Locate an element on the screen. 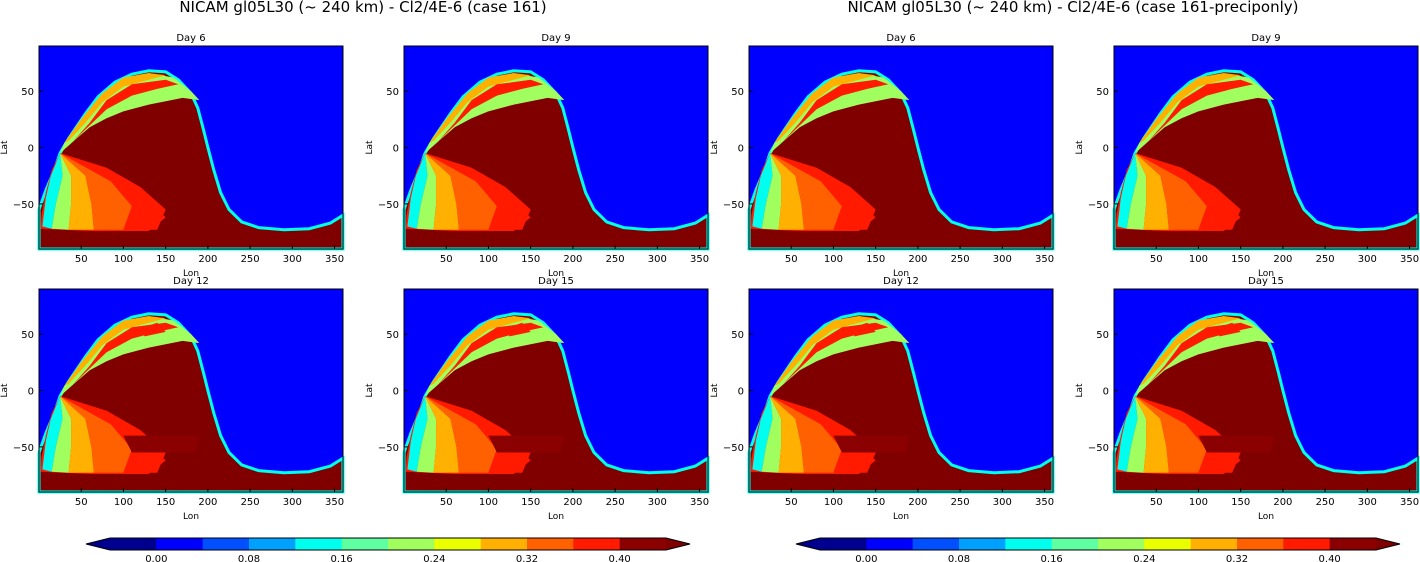 The width and height of the screenshot is (1420, 562). colorbar-under-arrow is located at coordinates (808, 544).